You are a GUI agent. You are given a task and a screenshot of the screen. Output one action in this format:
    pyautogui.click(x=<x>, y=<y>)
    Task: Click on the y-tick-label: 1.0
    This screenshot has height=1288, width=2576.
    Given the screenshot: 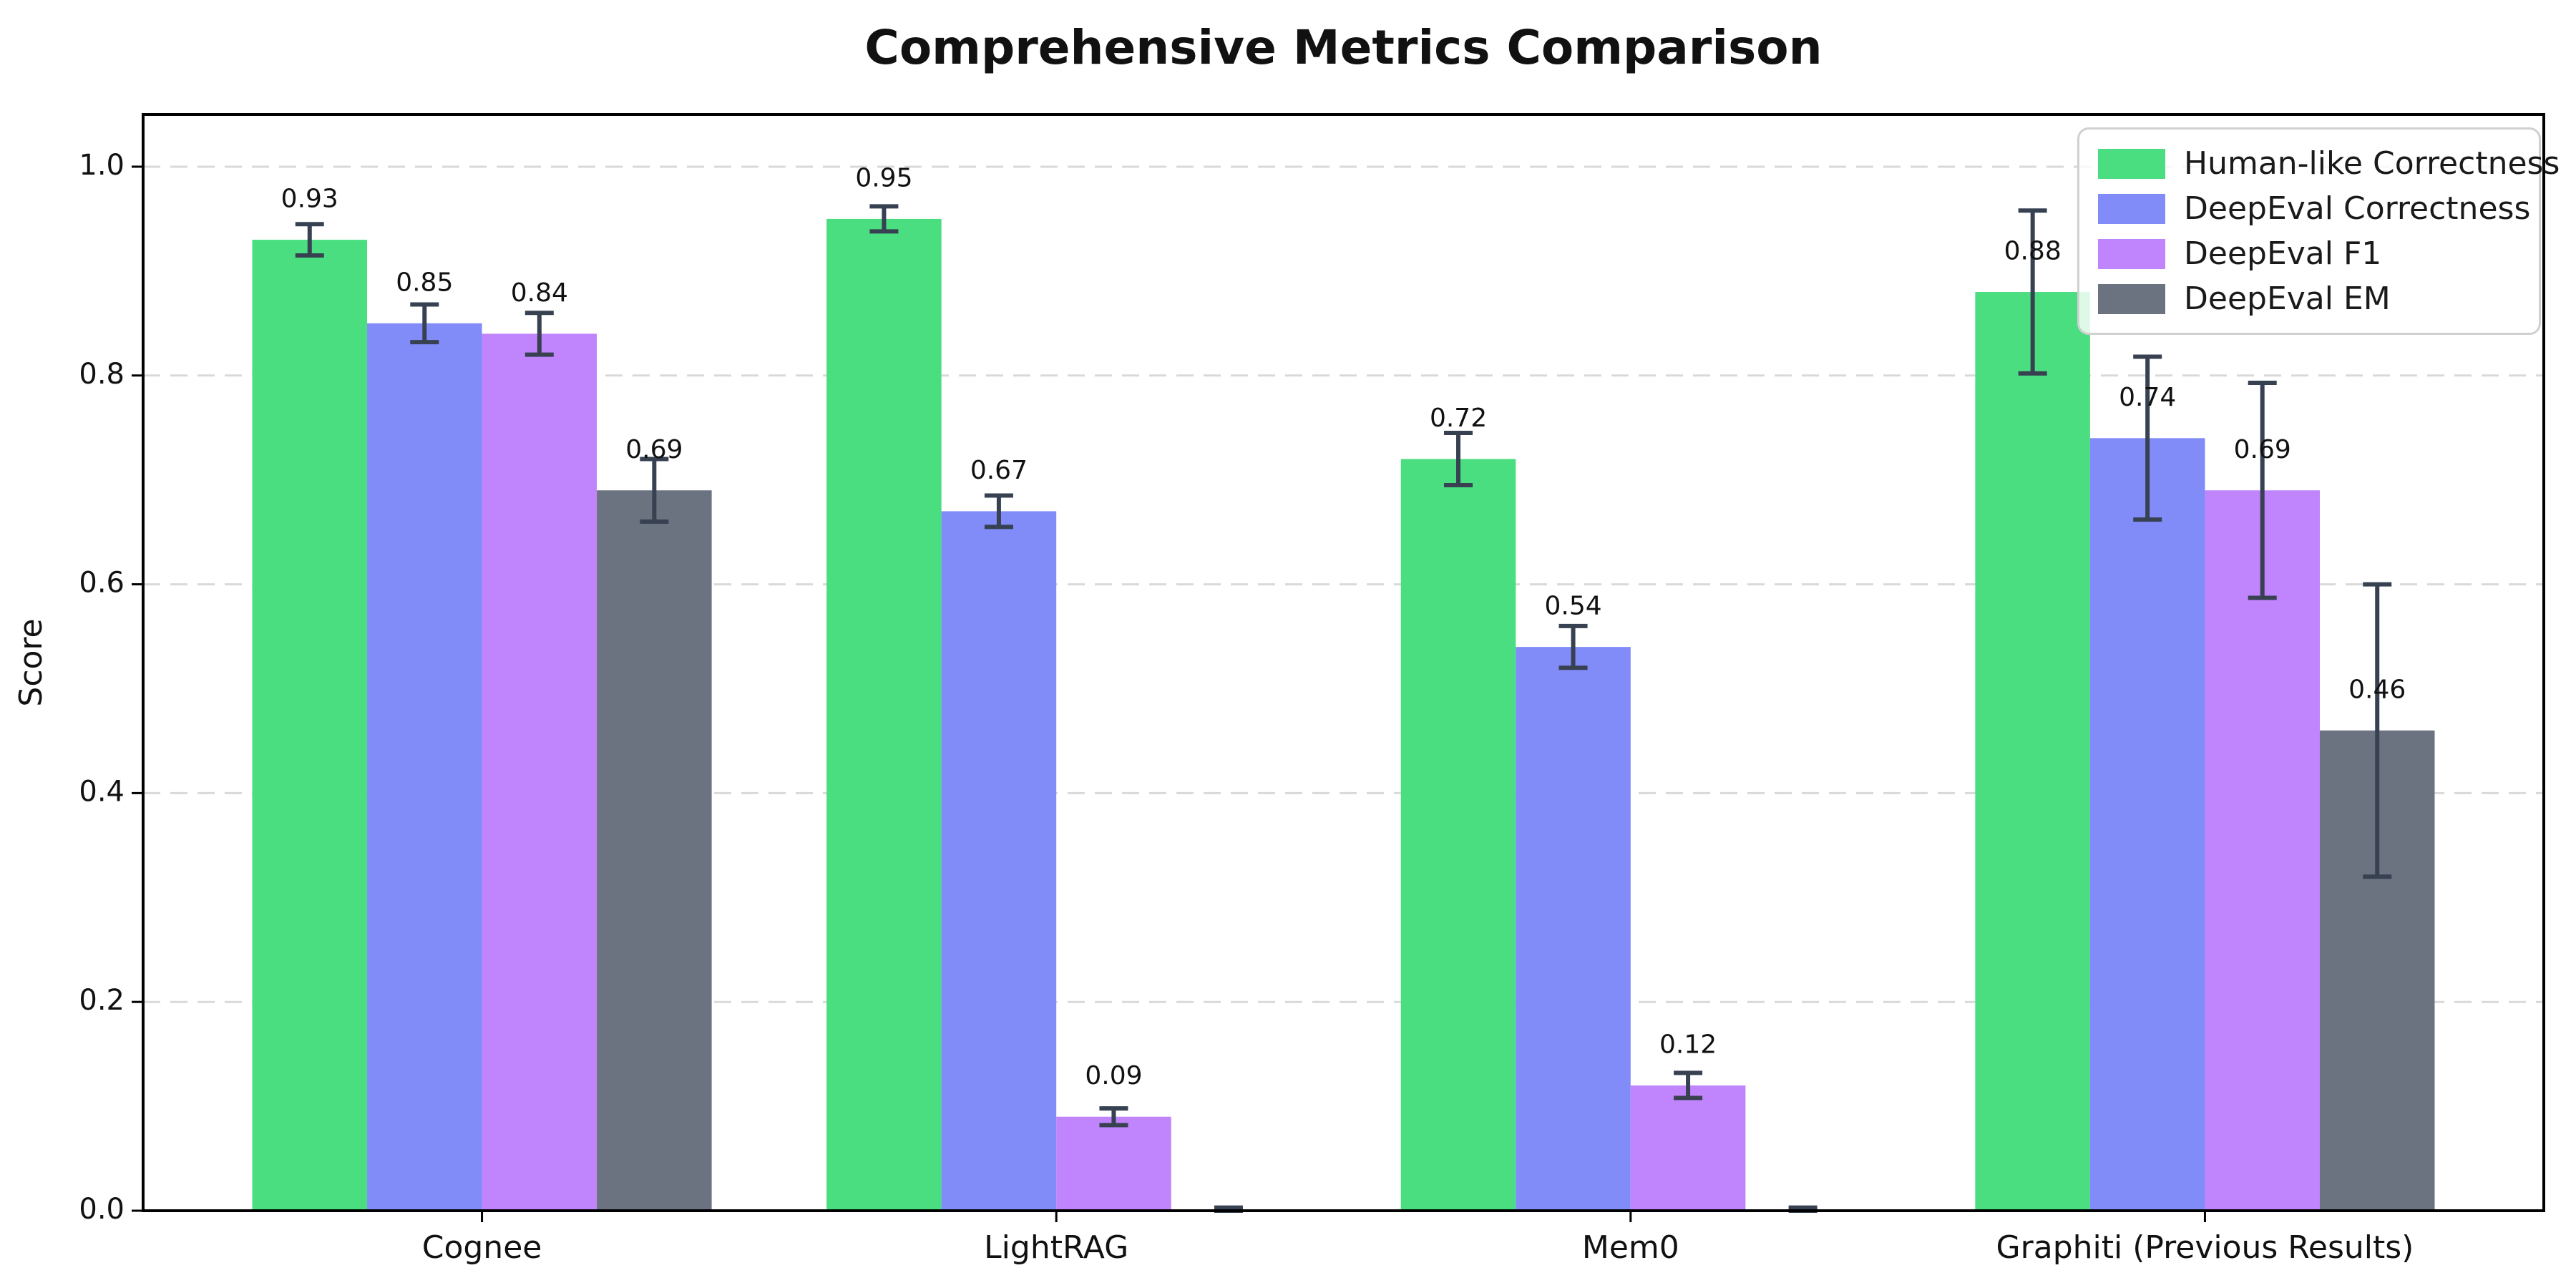 What is the action you would take?
    pyautogui.click(x=102, y=165)
    